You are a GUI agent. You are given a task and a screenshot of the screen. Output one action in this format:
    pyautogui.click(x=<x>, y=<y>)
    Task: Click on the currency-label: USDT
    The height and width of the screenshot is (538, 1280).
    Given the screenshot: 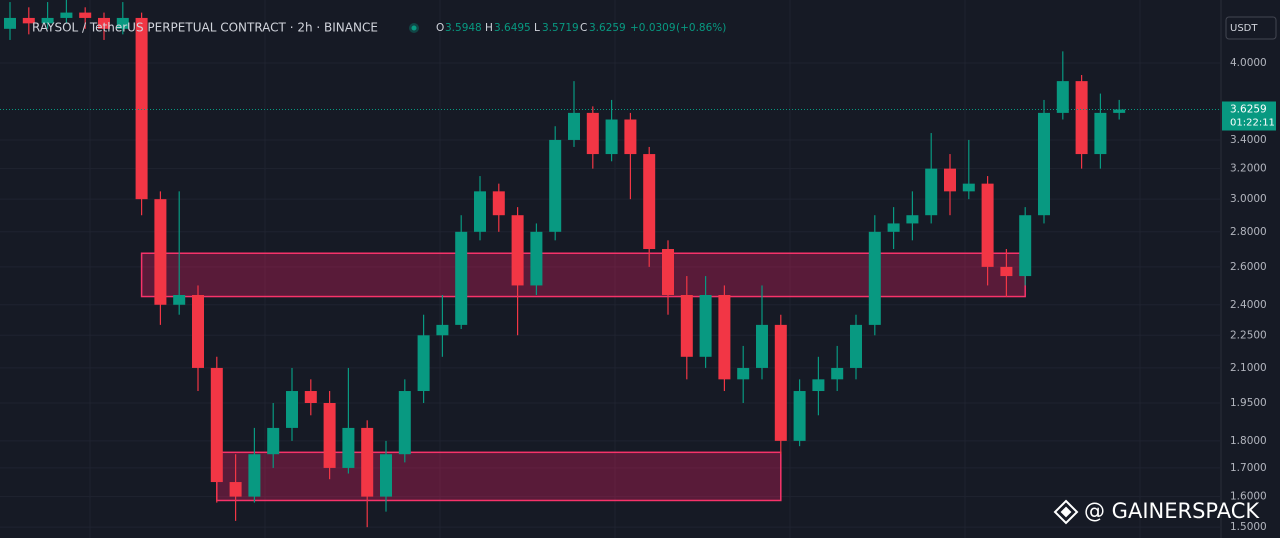 What is the action you would take?
    pyautogui.click(x=1244, y=28)
    